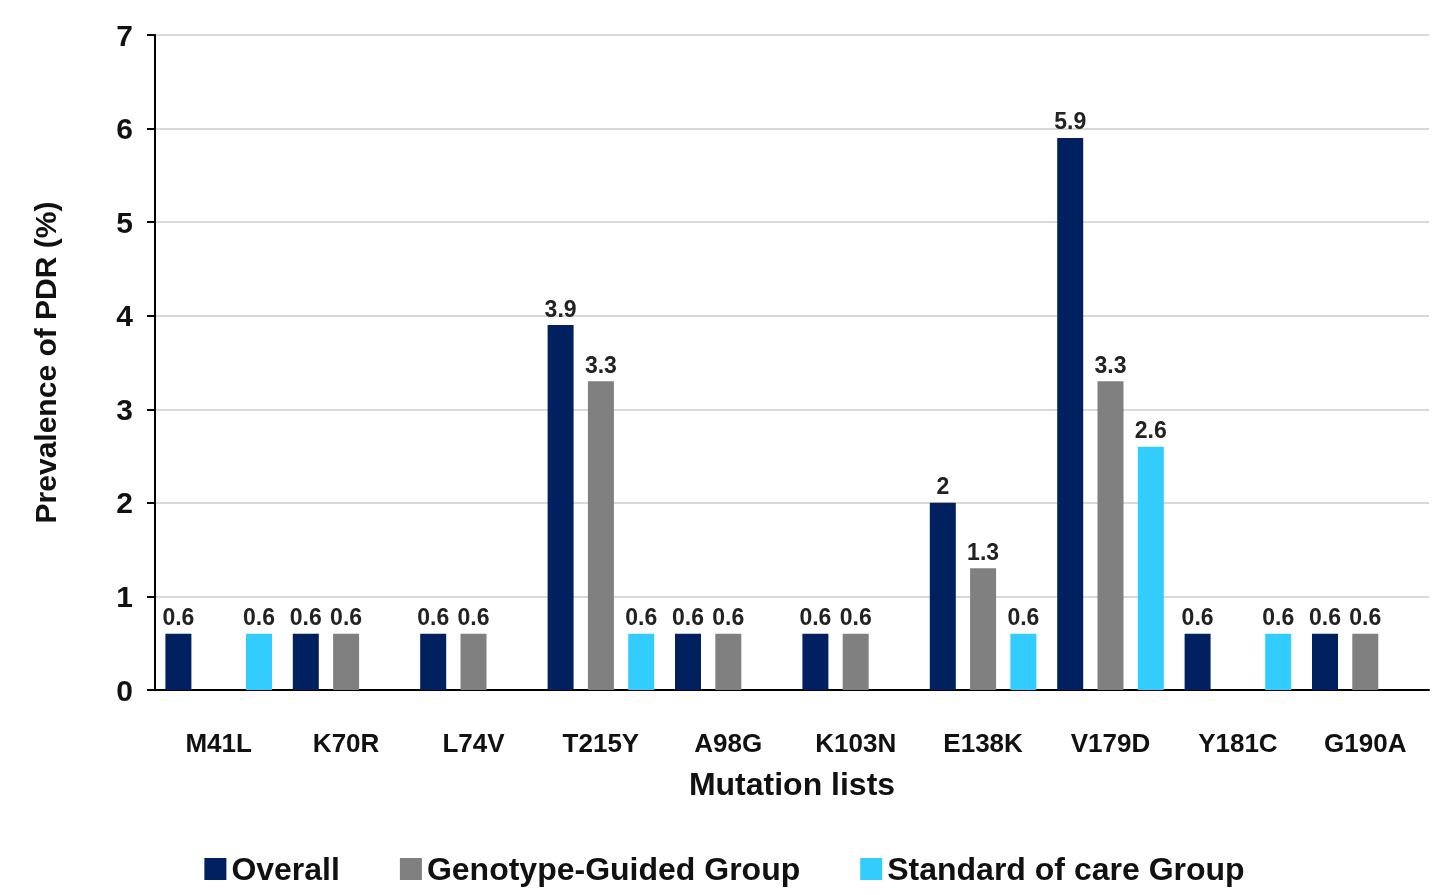 Image resolution: width=1449 pixels, height=895 pixels. Describe the element at coordinates (1150, 430) in the screenshot. I see `data-label: 2.6` at that location.